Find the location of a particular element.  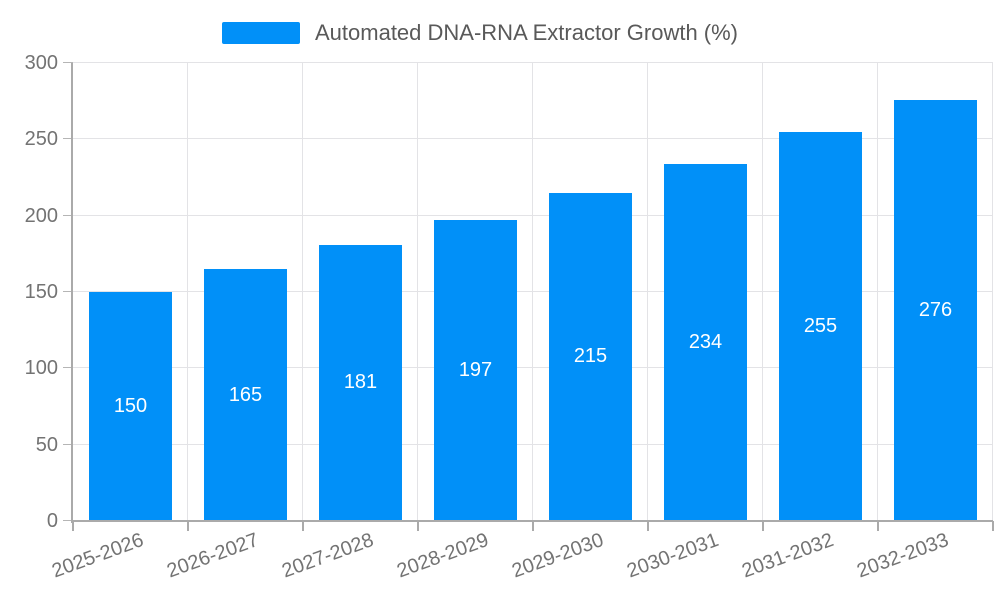

bar-value-label: 234 is located at coordinates (705, 341).